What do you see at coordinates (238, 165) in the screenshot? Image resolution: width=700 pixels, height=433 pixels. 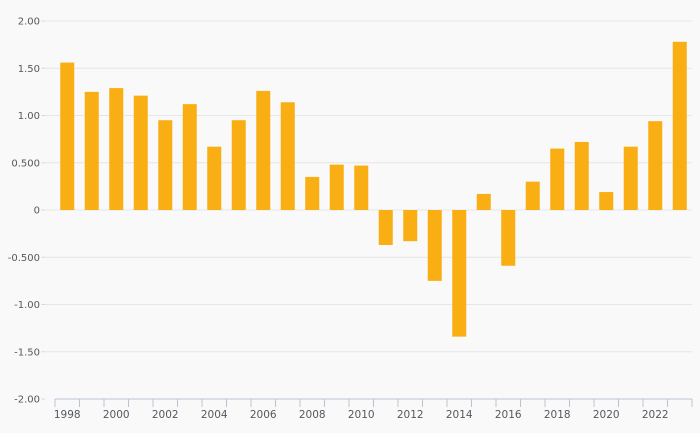 I see `bar-2005` at bounding box center [238, 165].